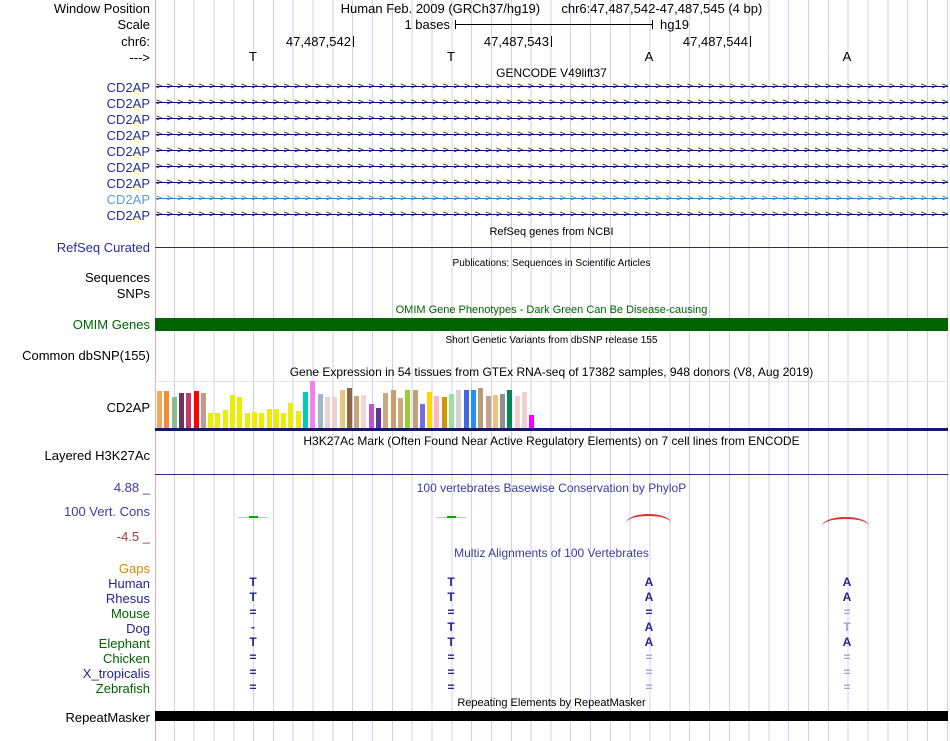 Image resolution: width=950 pixels, height=741 pixels. I want to click on gtex-gene-label: CD2AP, so click(128, 407).